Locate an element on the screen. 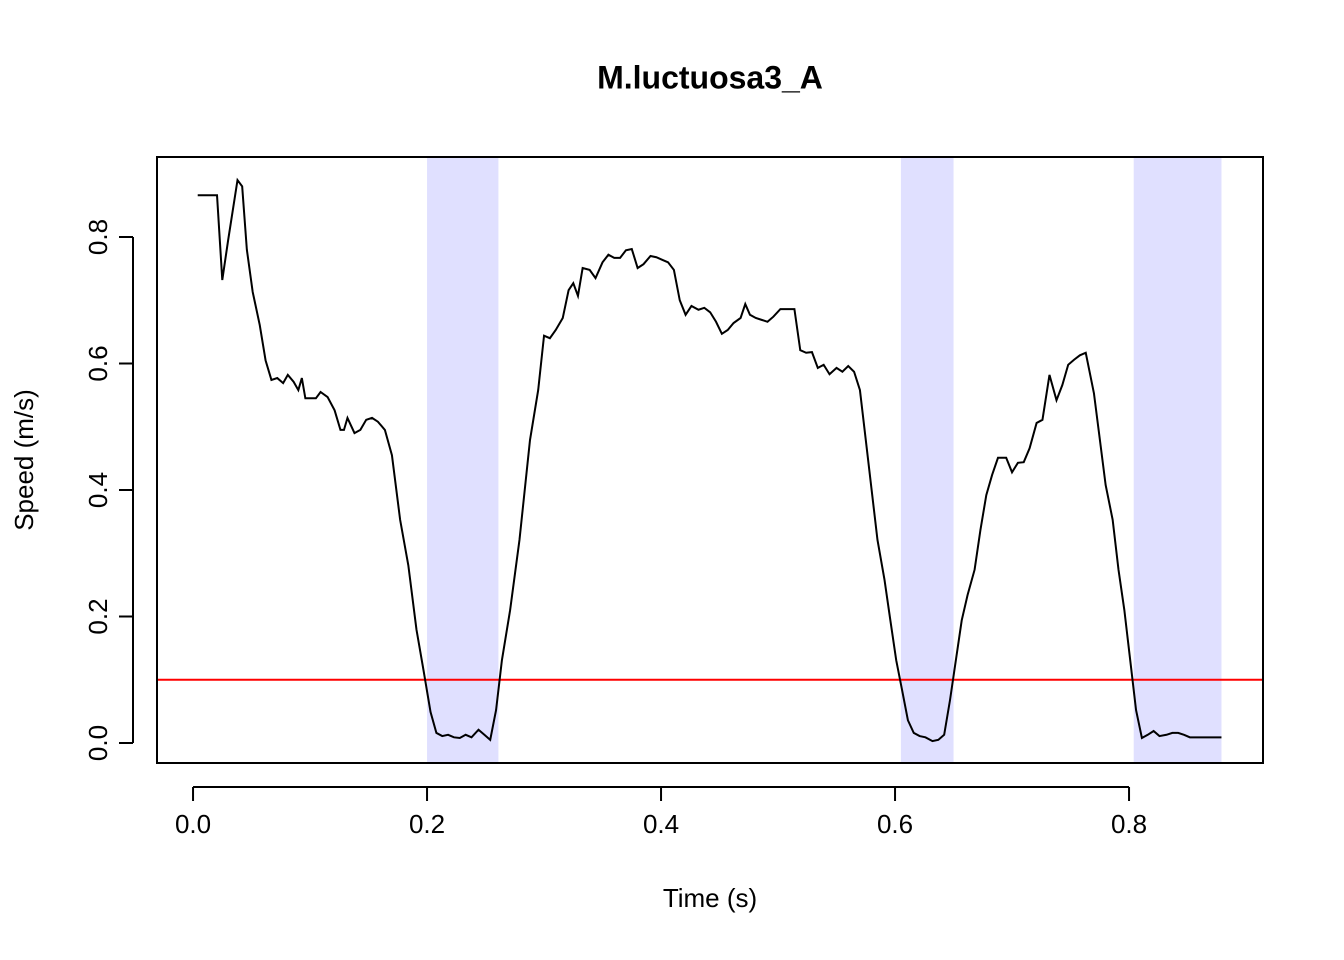  x-tick-label: 0.4 is located at coordinates (661, 824).